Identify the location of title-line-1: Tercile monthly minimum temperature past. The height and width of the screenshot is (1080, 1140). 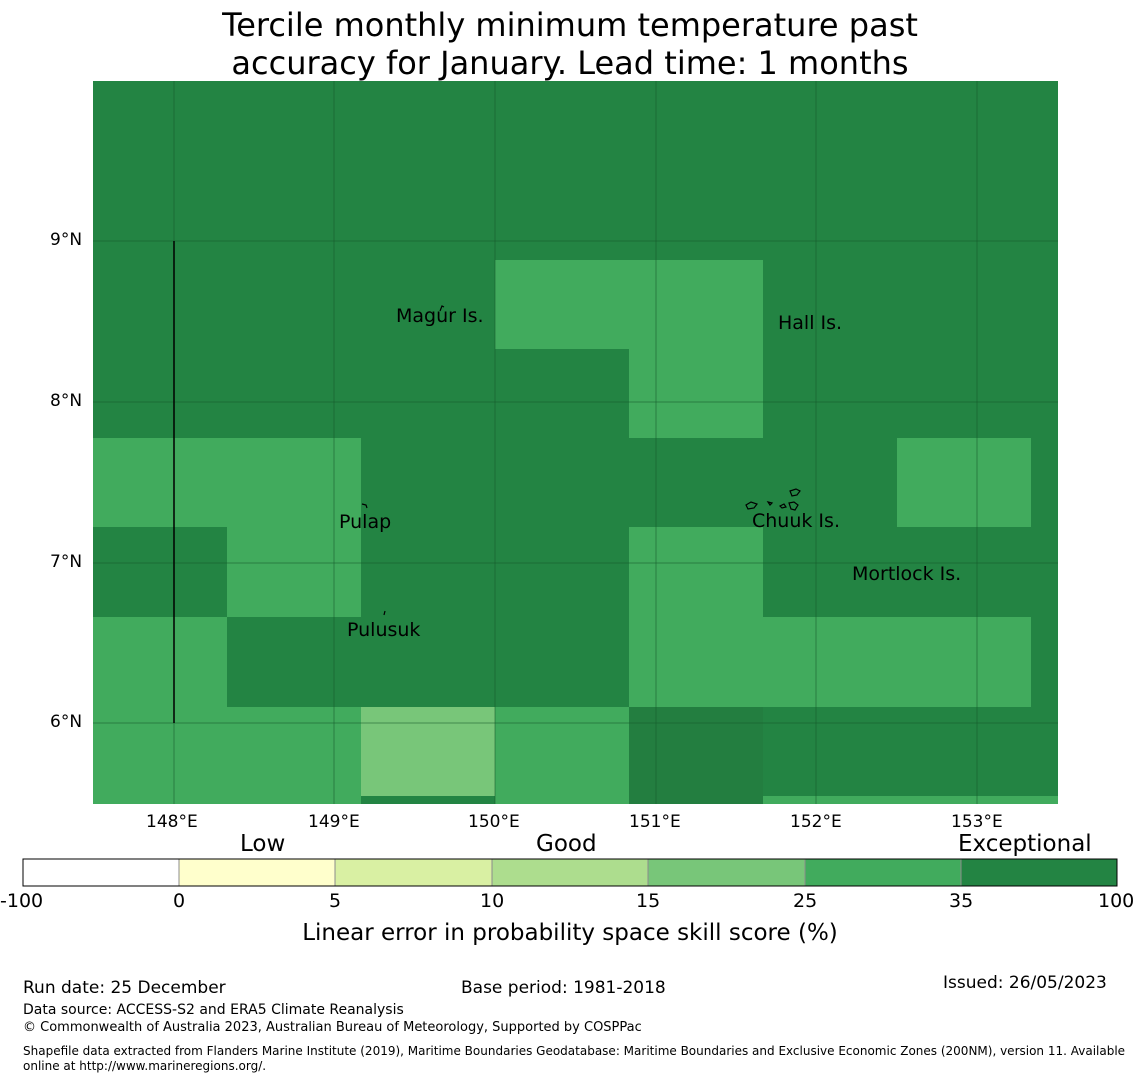
(570, 25).